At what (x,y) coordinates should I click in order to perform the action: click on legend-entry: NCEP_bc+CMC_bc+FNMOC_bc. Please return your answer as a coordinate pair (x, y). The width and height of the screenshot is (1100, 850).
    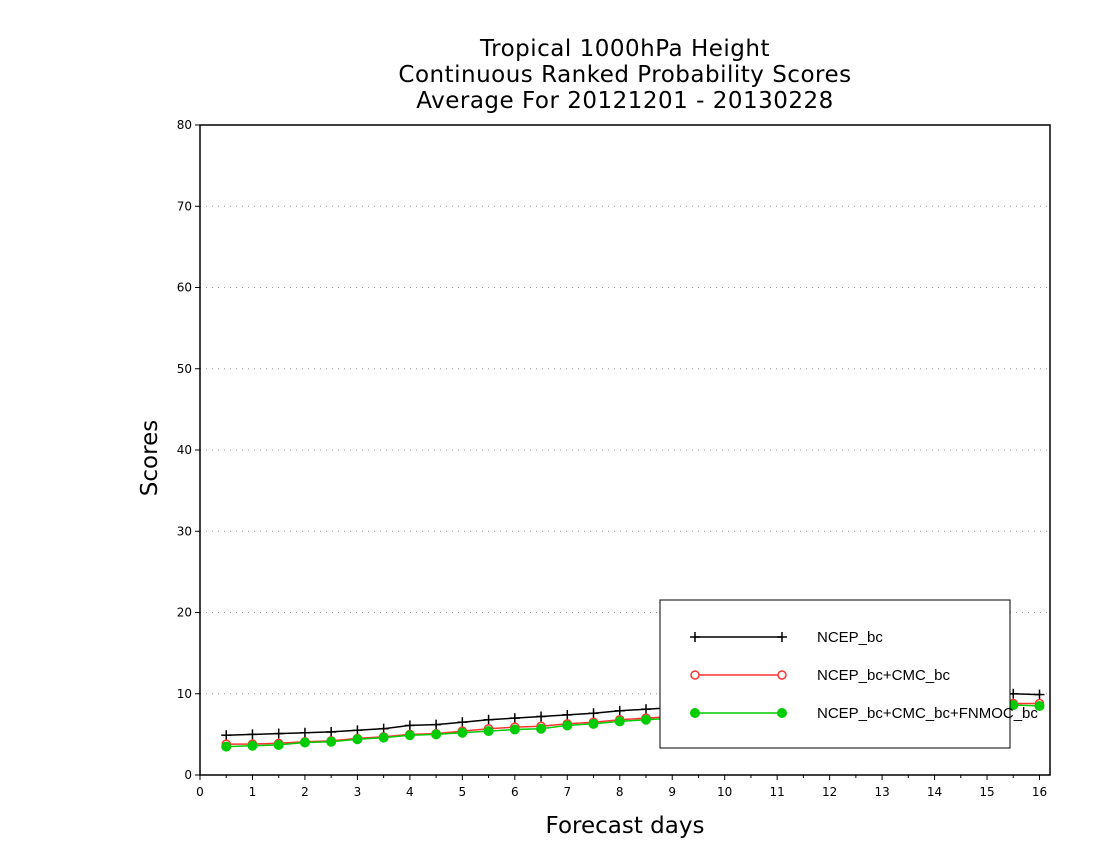
    Looking at the image, I should click on (864, 713).